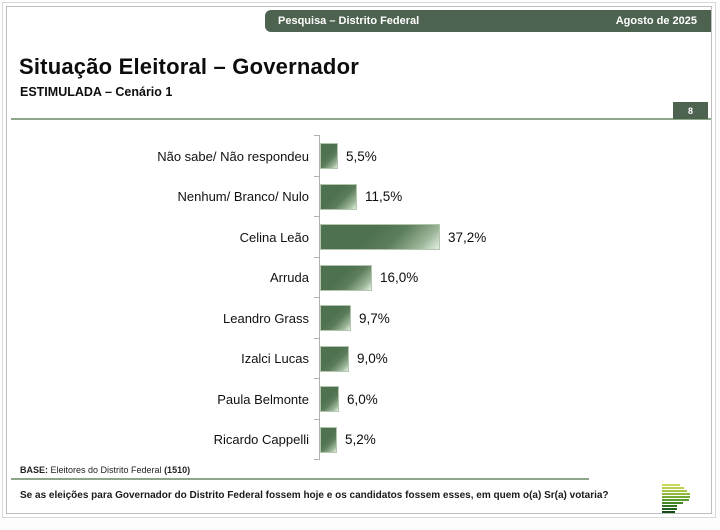 This screenshot has width=720, height=530. Describe the element at coordinates (372, 359) in the screenshot. I see `value-label: 9,0%` at that location.